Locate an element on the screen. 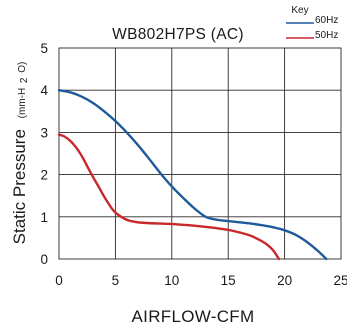 This screenshot has height=334, width=347. chart-title: WB802H7PS (AC) is located at coordinates (178, 34).